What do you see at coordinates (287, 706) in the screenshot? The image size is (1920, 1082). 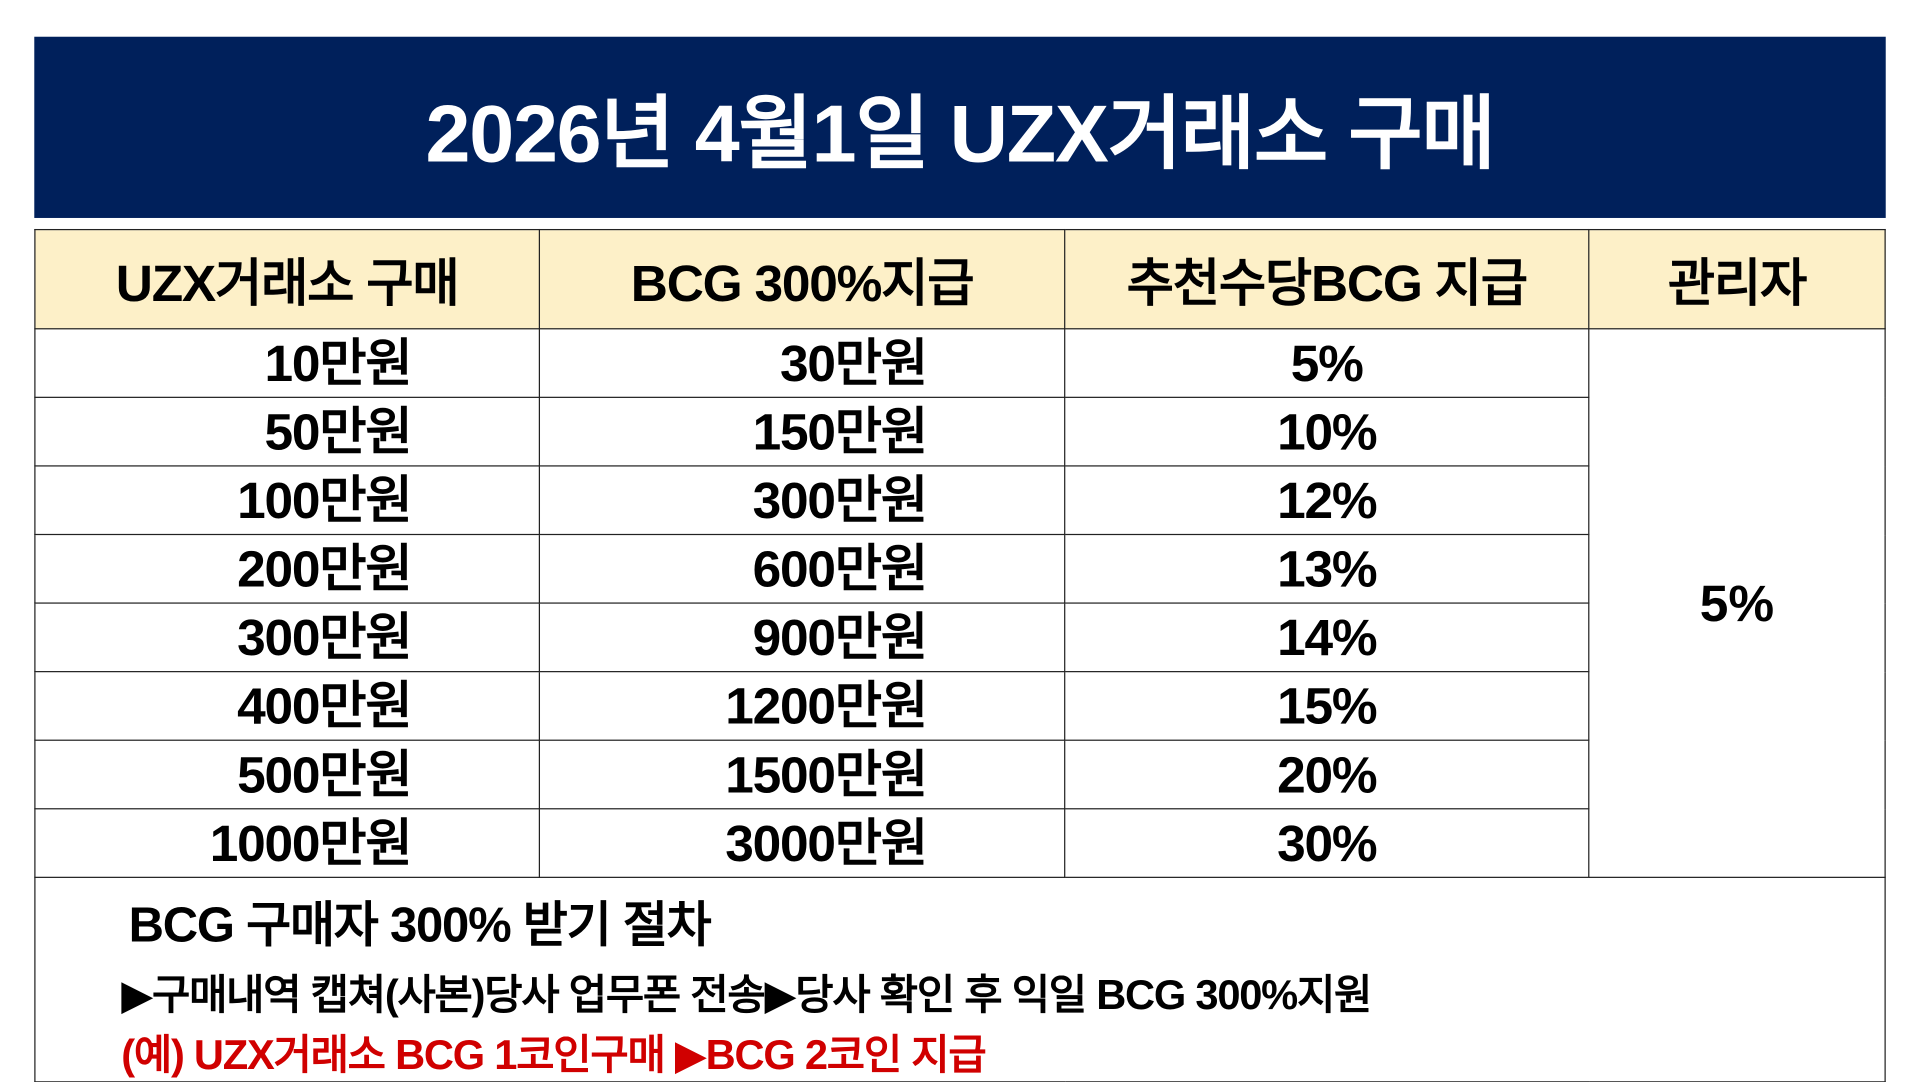 I see `purchase-amount: 400만원` at bounding box center [287, 706].